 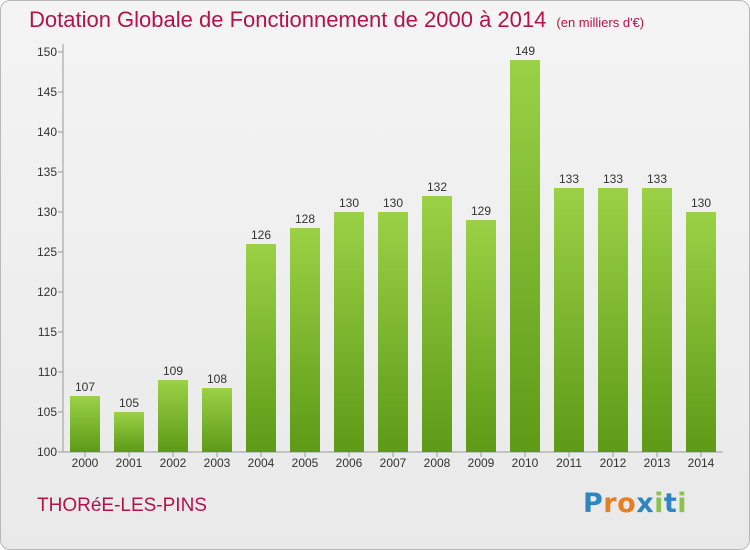 I want to click on y-tick-label: 130, so click(x=47, y=212).